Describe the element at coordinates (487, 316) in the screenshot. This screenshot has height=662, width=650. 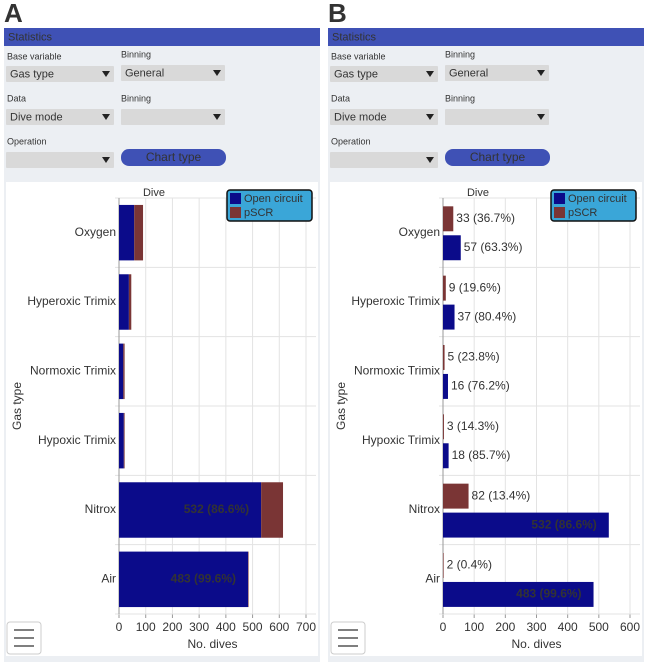
I see `value-label: 37 (80.4%)` at that location.